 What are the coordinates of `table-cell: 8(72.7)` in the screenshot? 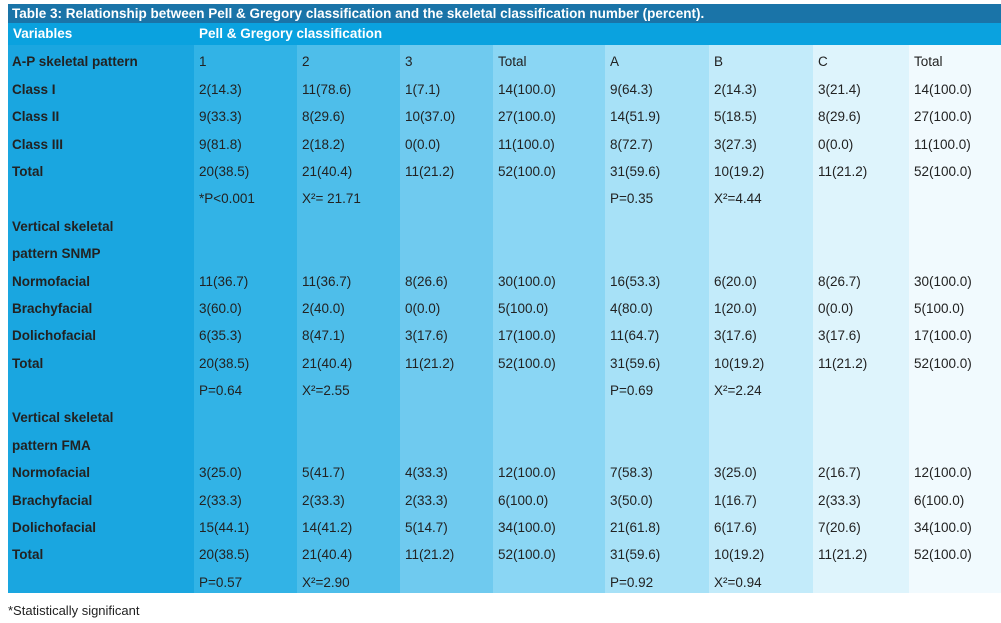 It's located at (657, 141).